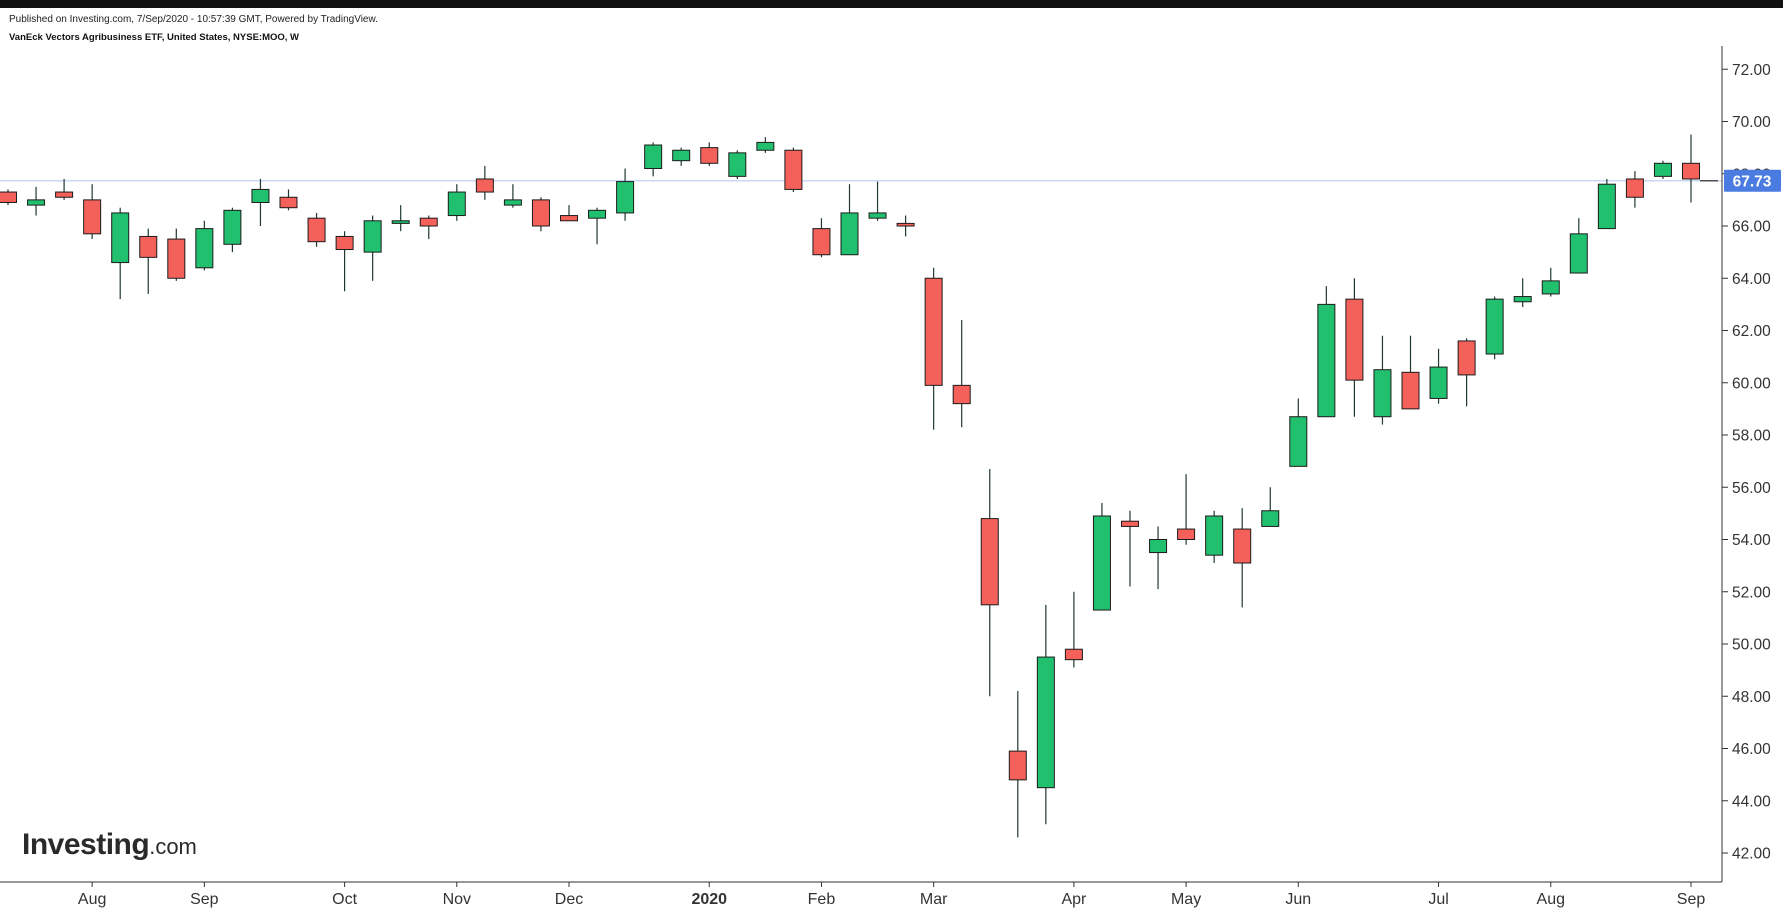 This screenshot has height=914, width=1783. Describe the element at coordinates (1751, 279) in the screenshot. I see `y-tick-label: 64.00` at that location.